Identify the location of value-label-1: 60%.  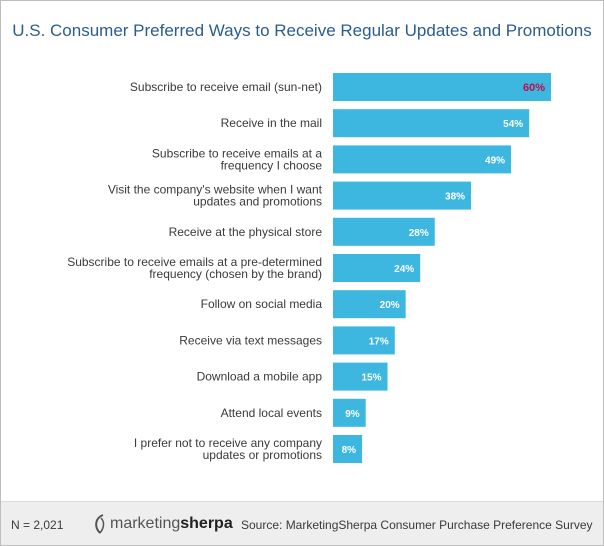
(534, 88).